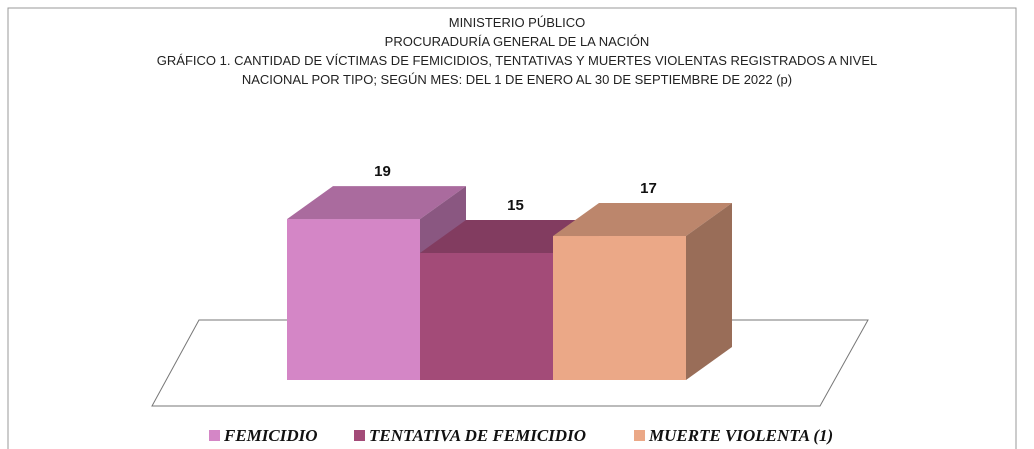 This screenshot has height=449, width=1034. What do you see at coordinates (648, 188) in the screenshot?
I see `value-label: 17` at bounding box center [648, 188].